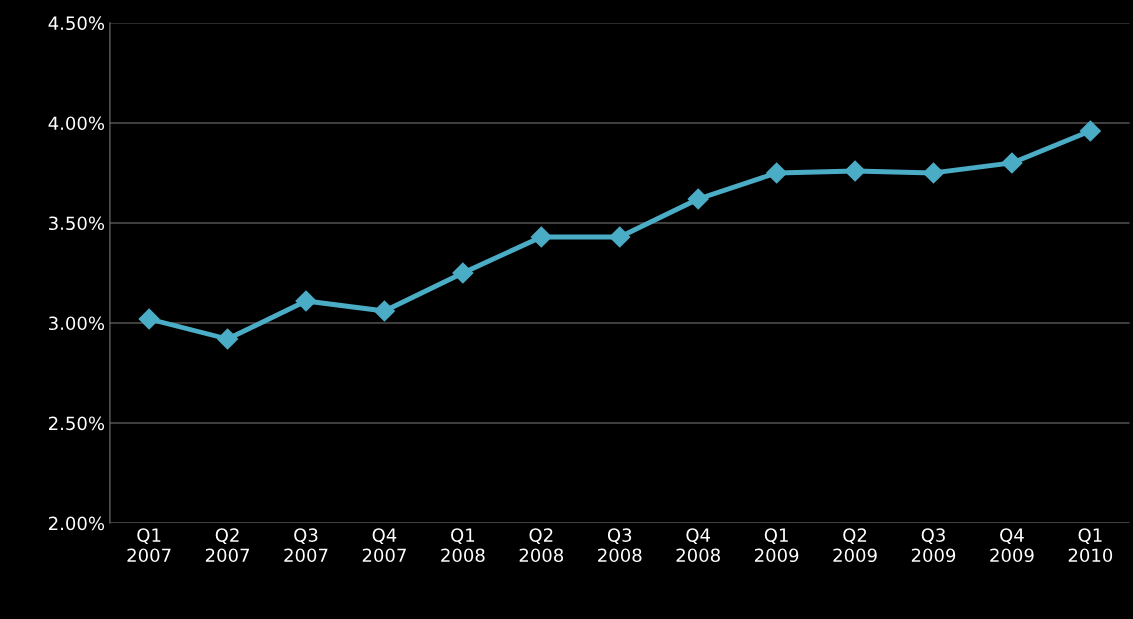 Image resolution: width=1133 pixels, height=619 pixels. What do you see at coordinates (541, 545) in the screenshot?
I see `x-tick-label: Q2 2008` at bounding box center [541, 545].